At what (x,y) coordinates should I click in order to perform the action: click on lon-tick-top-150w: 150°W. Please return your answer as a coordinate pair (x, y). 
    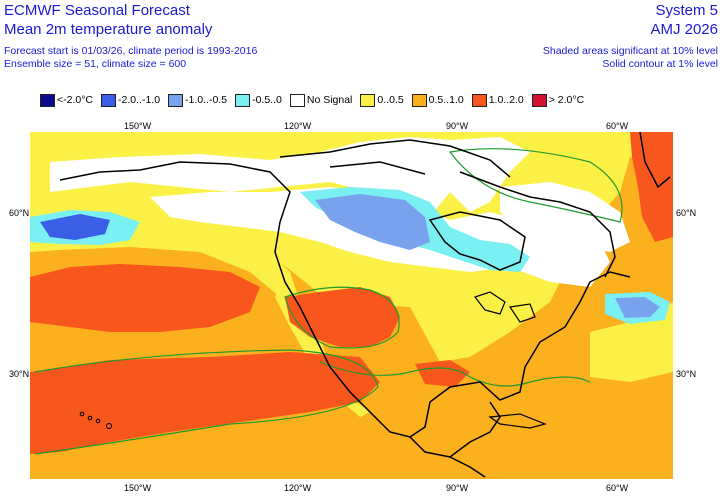
    Looking at the image, I should click on (138, 126).